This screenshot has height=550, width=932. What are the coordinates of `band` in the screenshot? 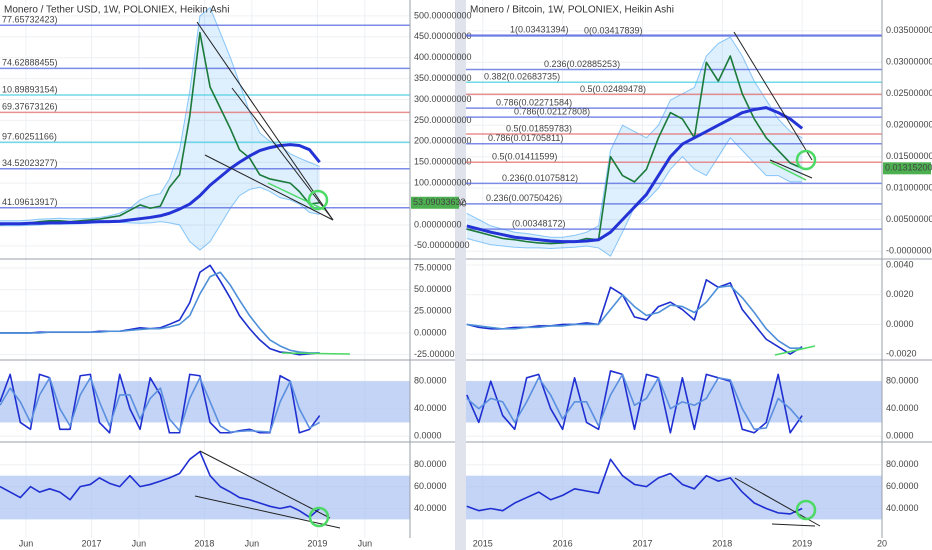 It's located at (205, 497).